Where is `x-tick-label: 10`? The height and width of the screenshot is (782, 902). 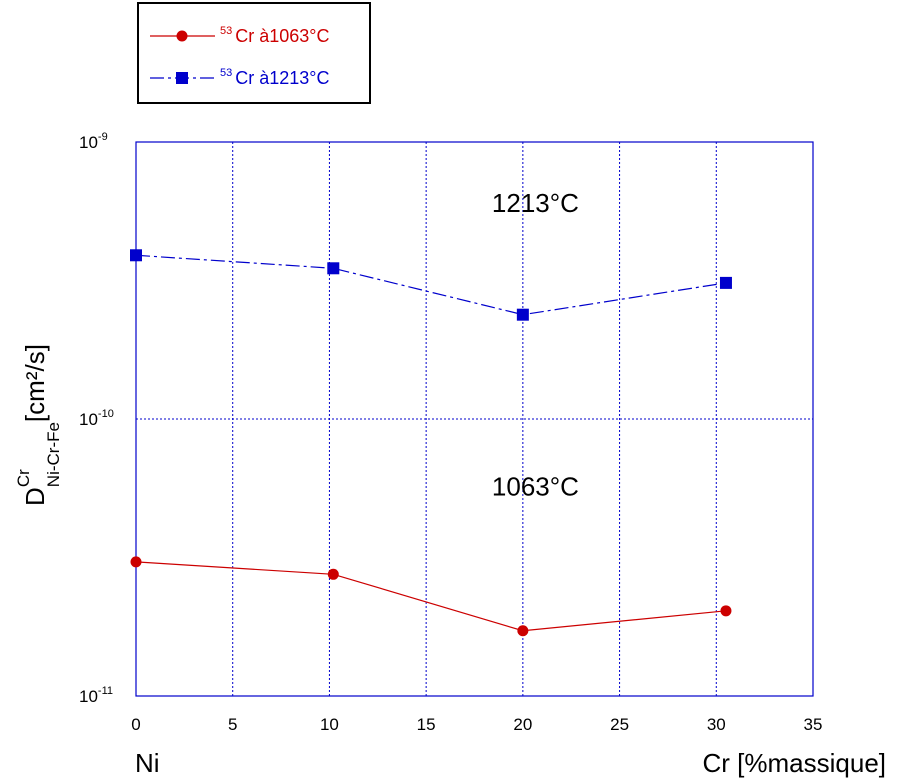 x-tick-label: 10 is located at coordinates (329, 724).